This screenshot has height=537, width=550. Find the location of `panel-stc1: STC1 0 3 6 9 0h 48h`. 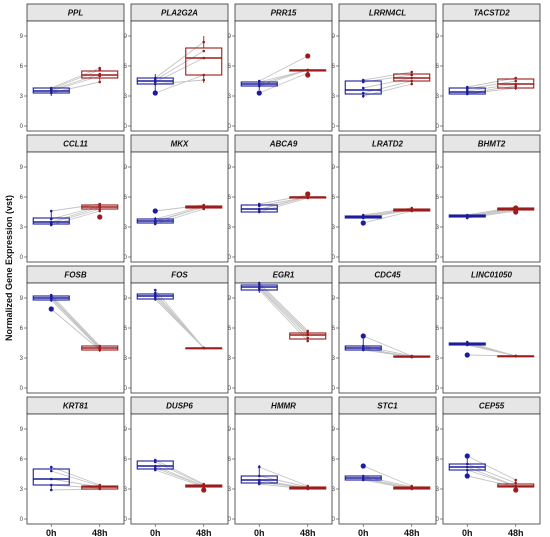

panel-stc1: STC1 0 3 6 9 0h 48h is located at coordinates (384, 466).